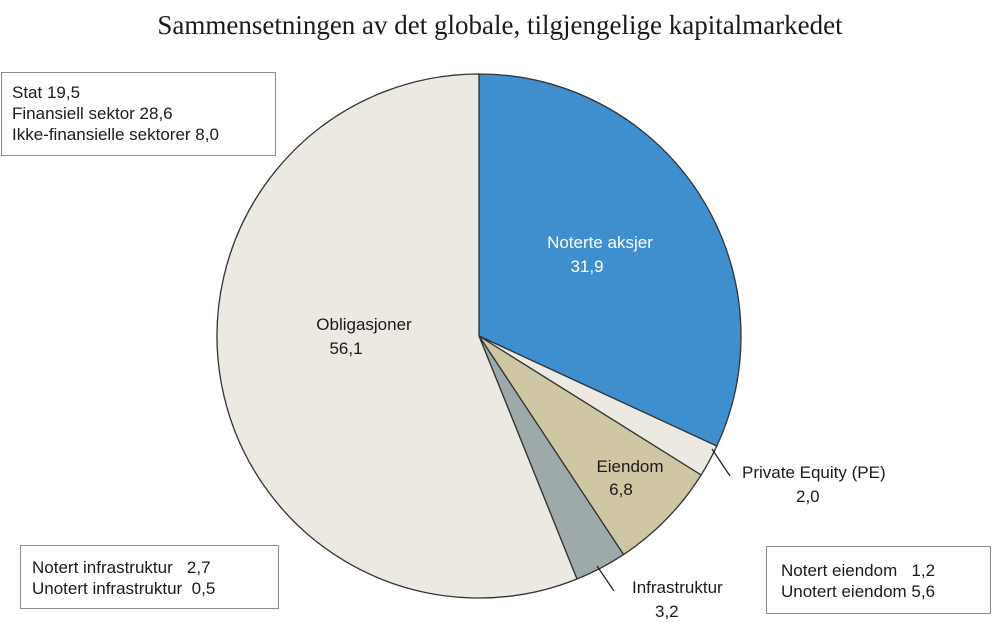 Image resolution: width=1000 pixels, height=632 pixels. What do you see at coordinates (345, 348) in the screenshot?
I see `slice-value-obligasjoner: 56,1` at bounding box center [345, 348].